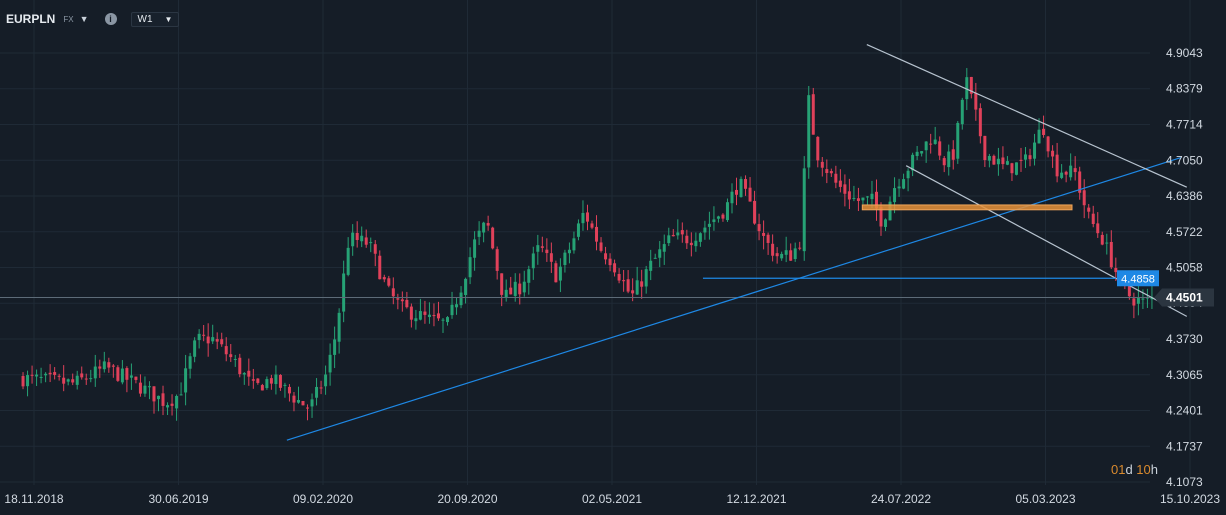  What do you see at coordinates (756, 499) in the screenshot?
I see `x-tick-label: 12.12.2021` at bounding box center [756, 499].